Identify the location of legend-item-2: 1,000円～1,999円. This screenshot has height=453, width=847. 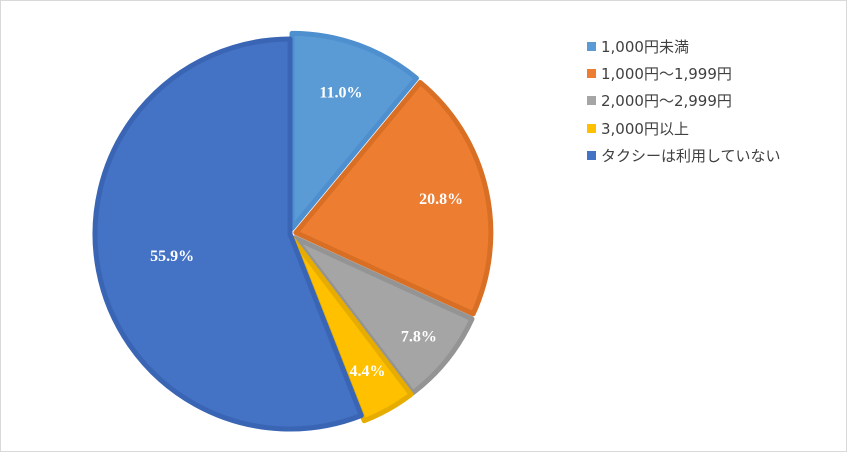
(684, 73).